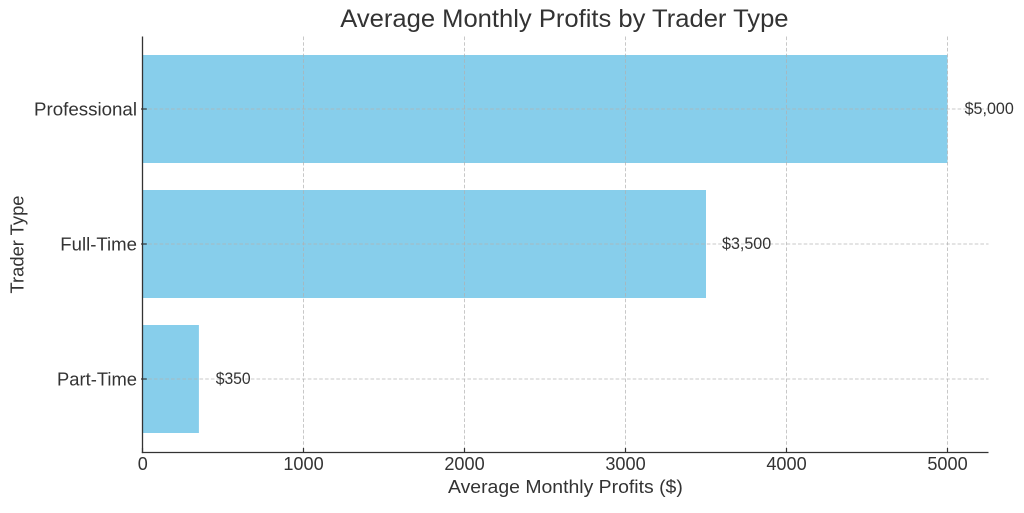  I want to click on svg-text: 4000, so click(786, 464).